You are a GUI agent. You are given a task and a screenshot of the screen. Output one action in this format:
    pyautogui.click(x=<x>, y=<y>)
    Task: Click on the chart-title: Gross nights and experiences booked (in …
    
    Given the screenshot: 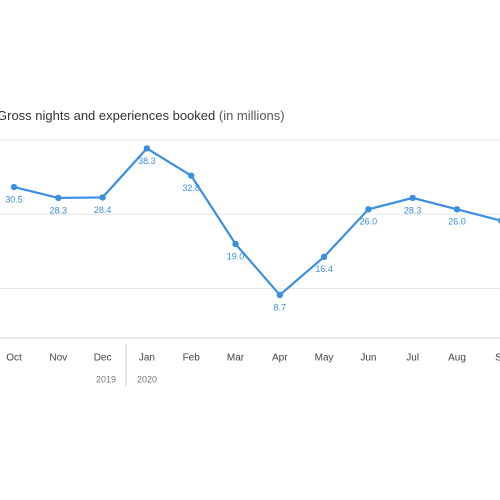 What is the action you would take?
    pyautogui.click(x=142, y=115)
    